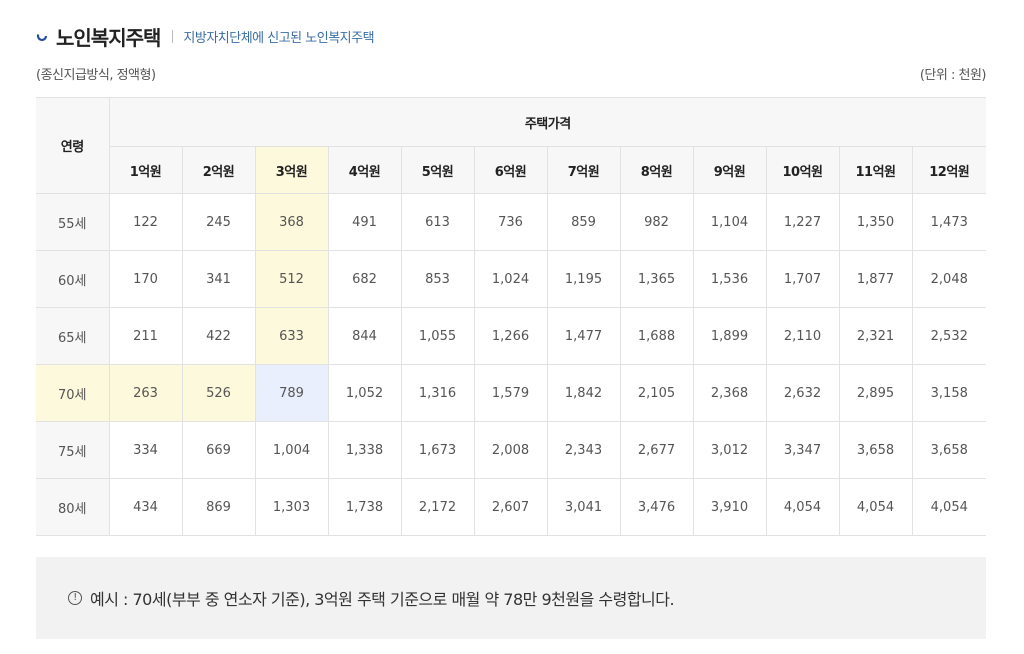  I want to click on value-cell: 1,055, so click(437, 336).